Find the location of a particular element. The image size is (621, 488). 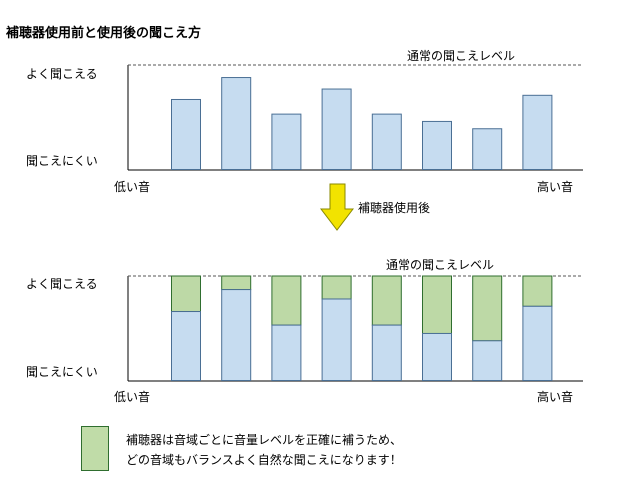

diagram-title: 補聴器使用前と使用後の聞こえ方 is located at coordinates (104, 33).